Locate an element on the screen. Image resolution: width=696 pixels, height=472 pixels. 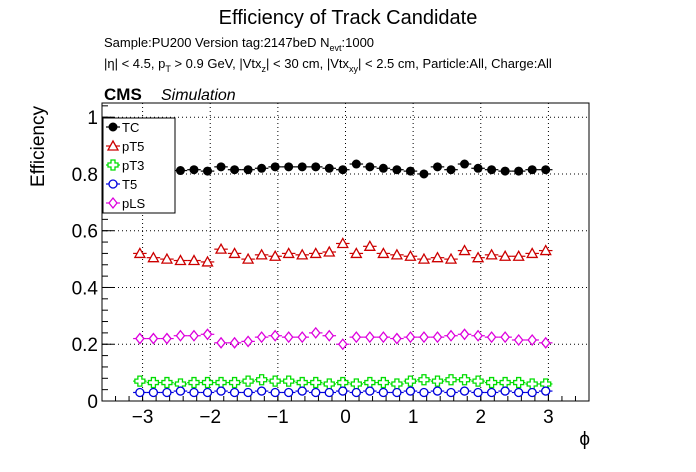
x-axis-label: ϕ is located at coordinates (584, 439).